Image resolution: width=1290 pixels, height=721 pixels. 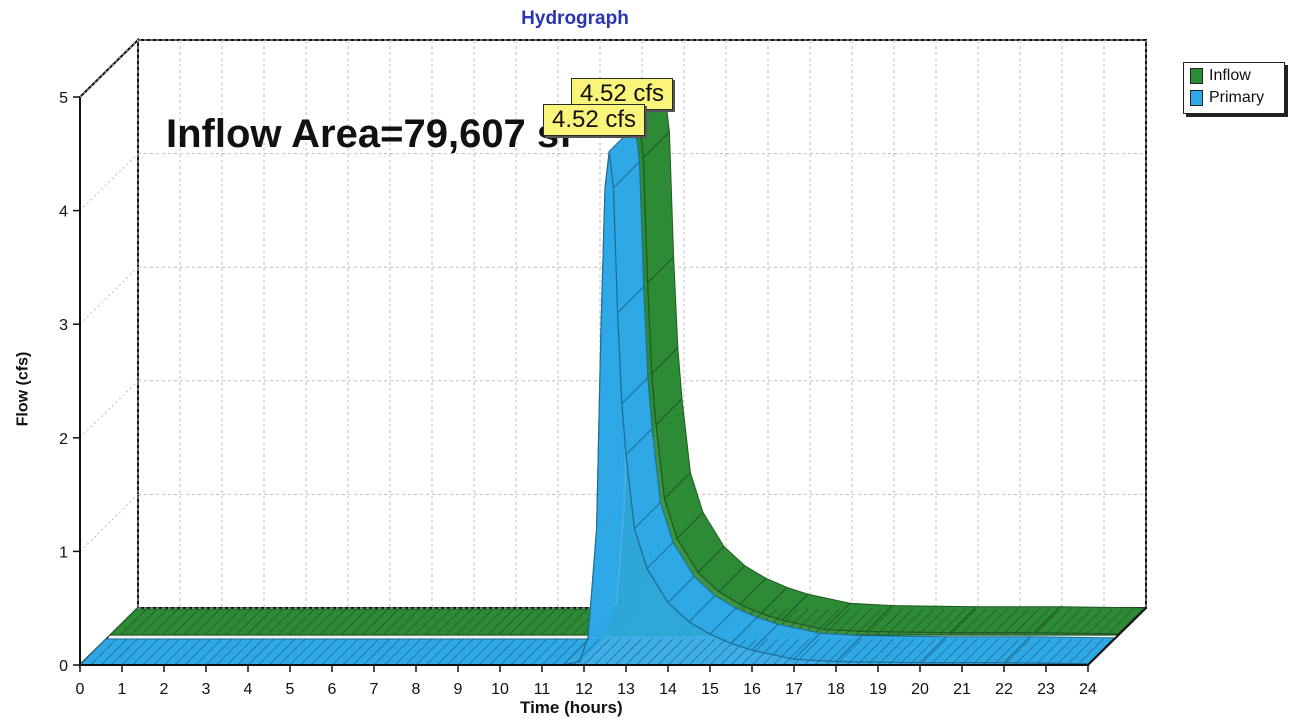 I want to click on y-tick-labels: 0 1 2 3 4 5, so click(x=69, y=382).